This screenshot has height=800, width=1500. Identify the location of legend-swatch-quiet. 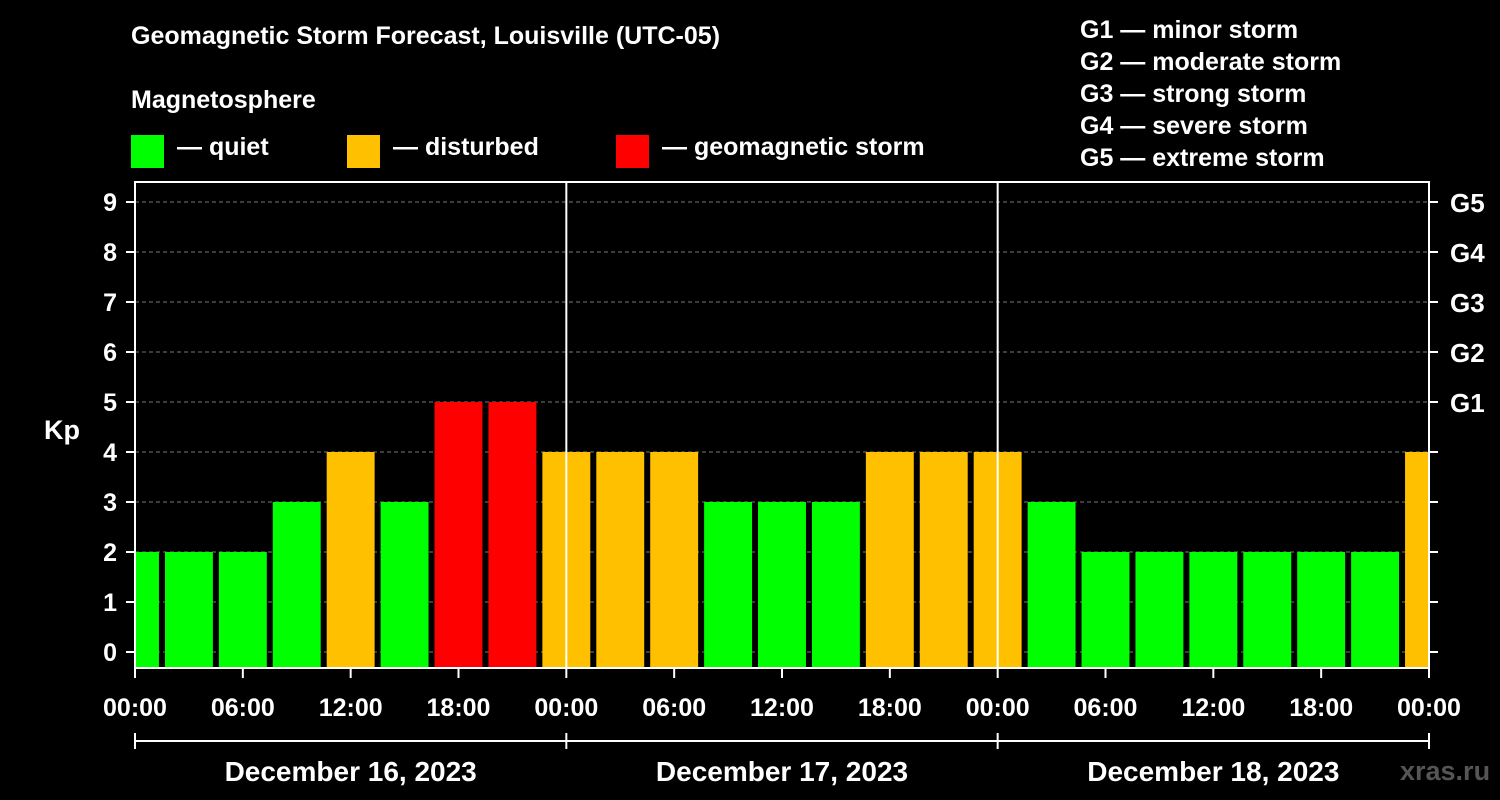
(147, 151).